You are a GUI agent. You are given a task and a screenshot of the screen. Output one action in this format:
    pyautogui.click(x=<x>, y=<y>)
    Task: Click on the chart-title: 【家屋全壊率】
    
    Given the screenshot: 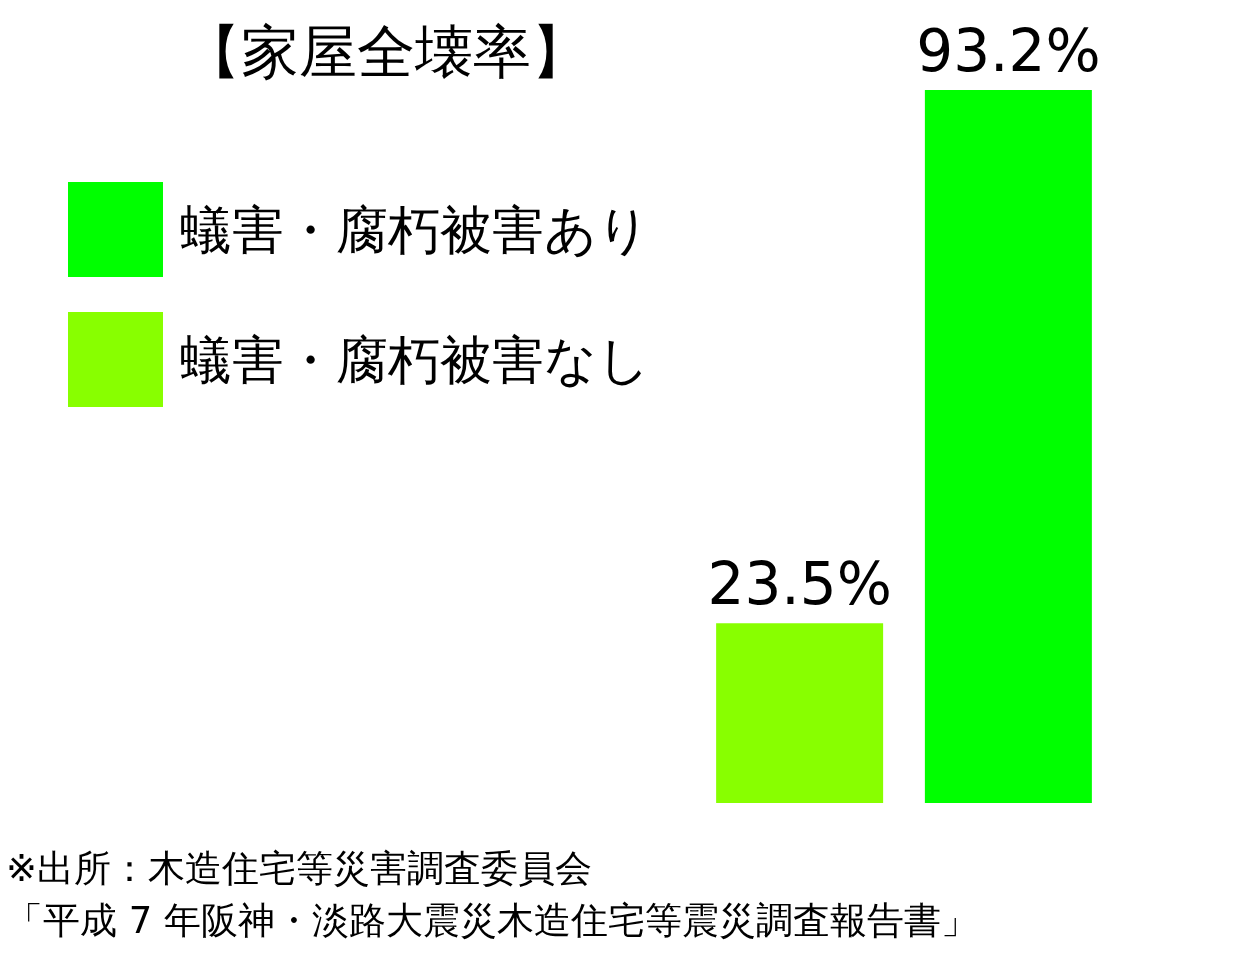 What is the action you would take?
    pyautogui.click(x=386, y=52)
    